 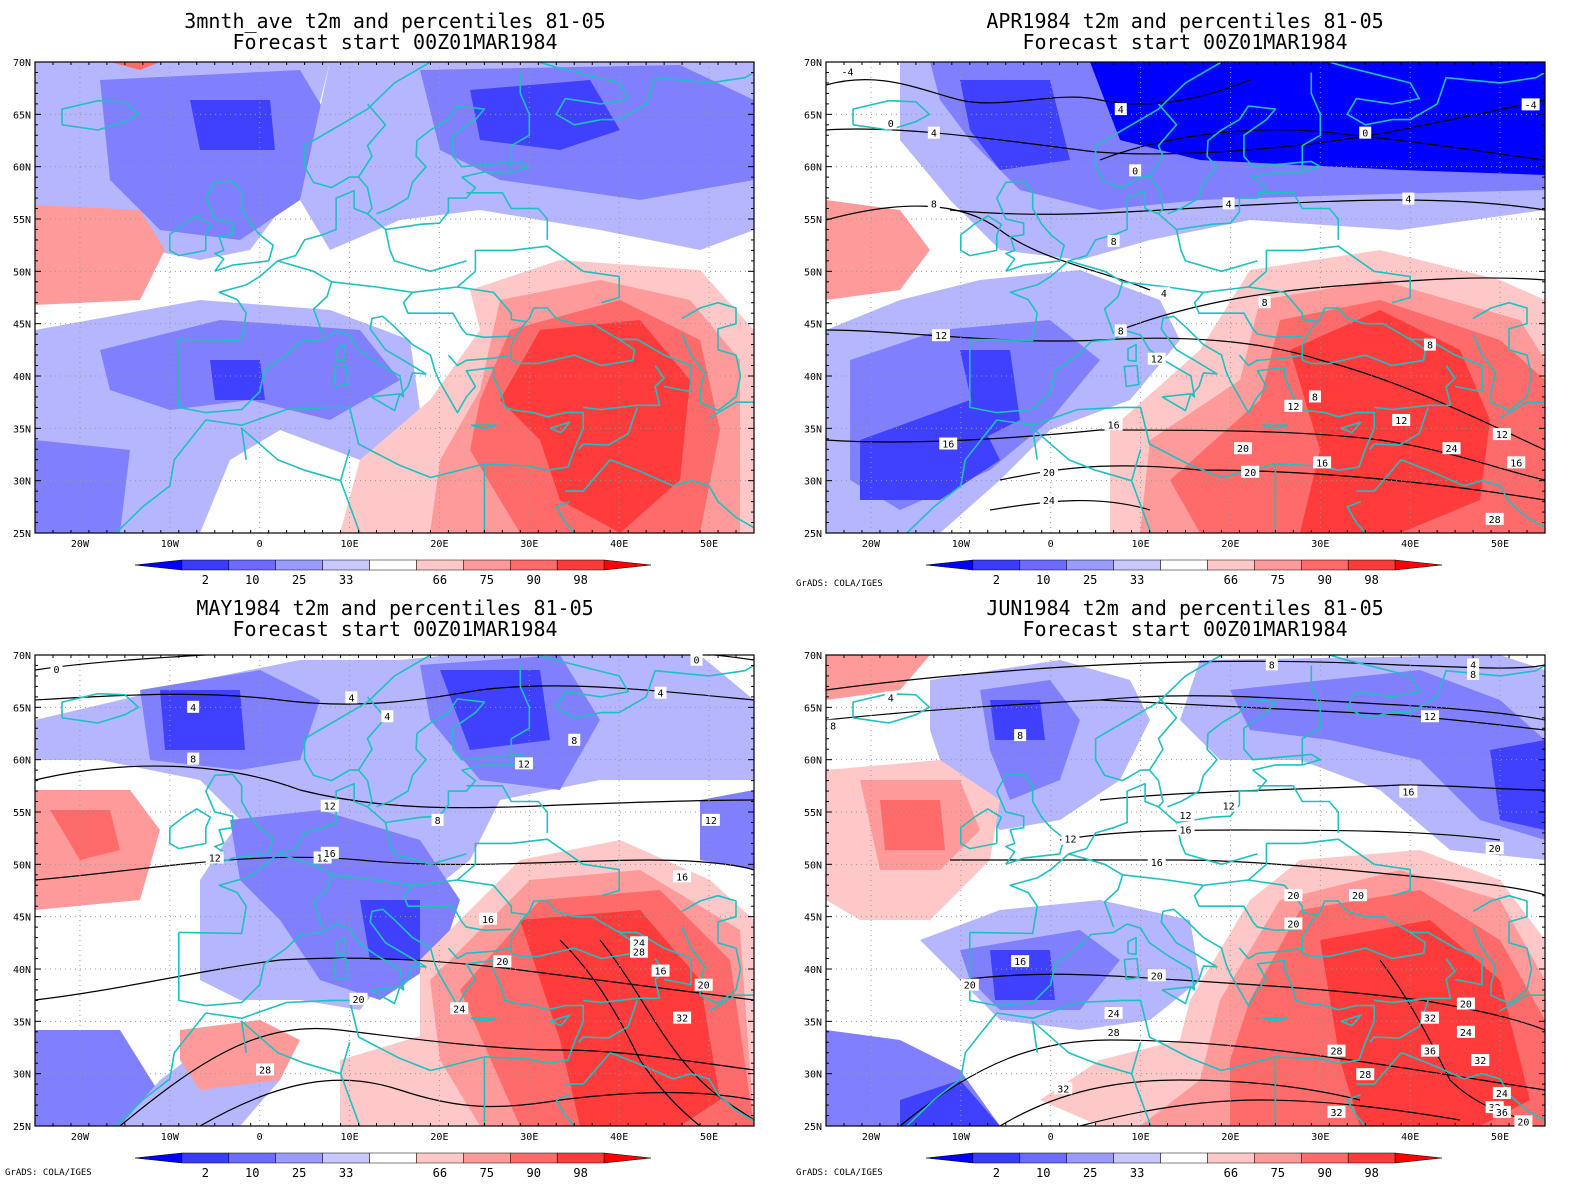 I want to click on colorbar-label: 25, so click(x=299, y=580).